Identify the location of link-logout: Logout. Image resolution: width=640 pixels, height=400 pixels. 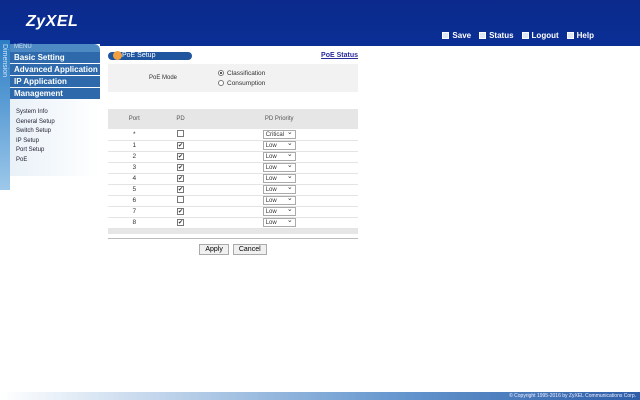
(540, 35).